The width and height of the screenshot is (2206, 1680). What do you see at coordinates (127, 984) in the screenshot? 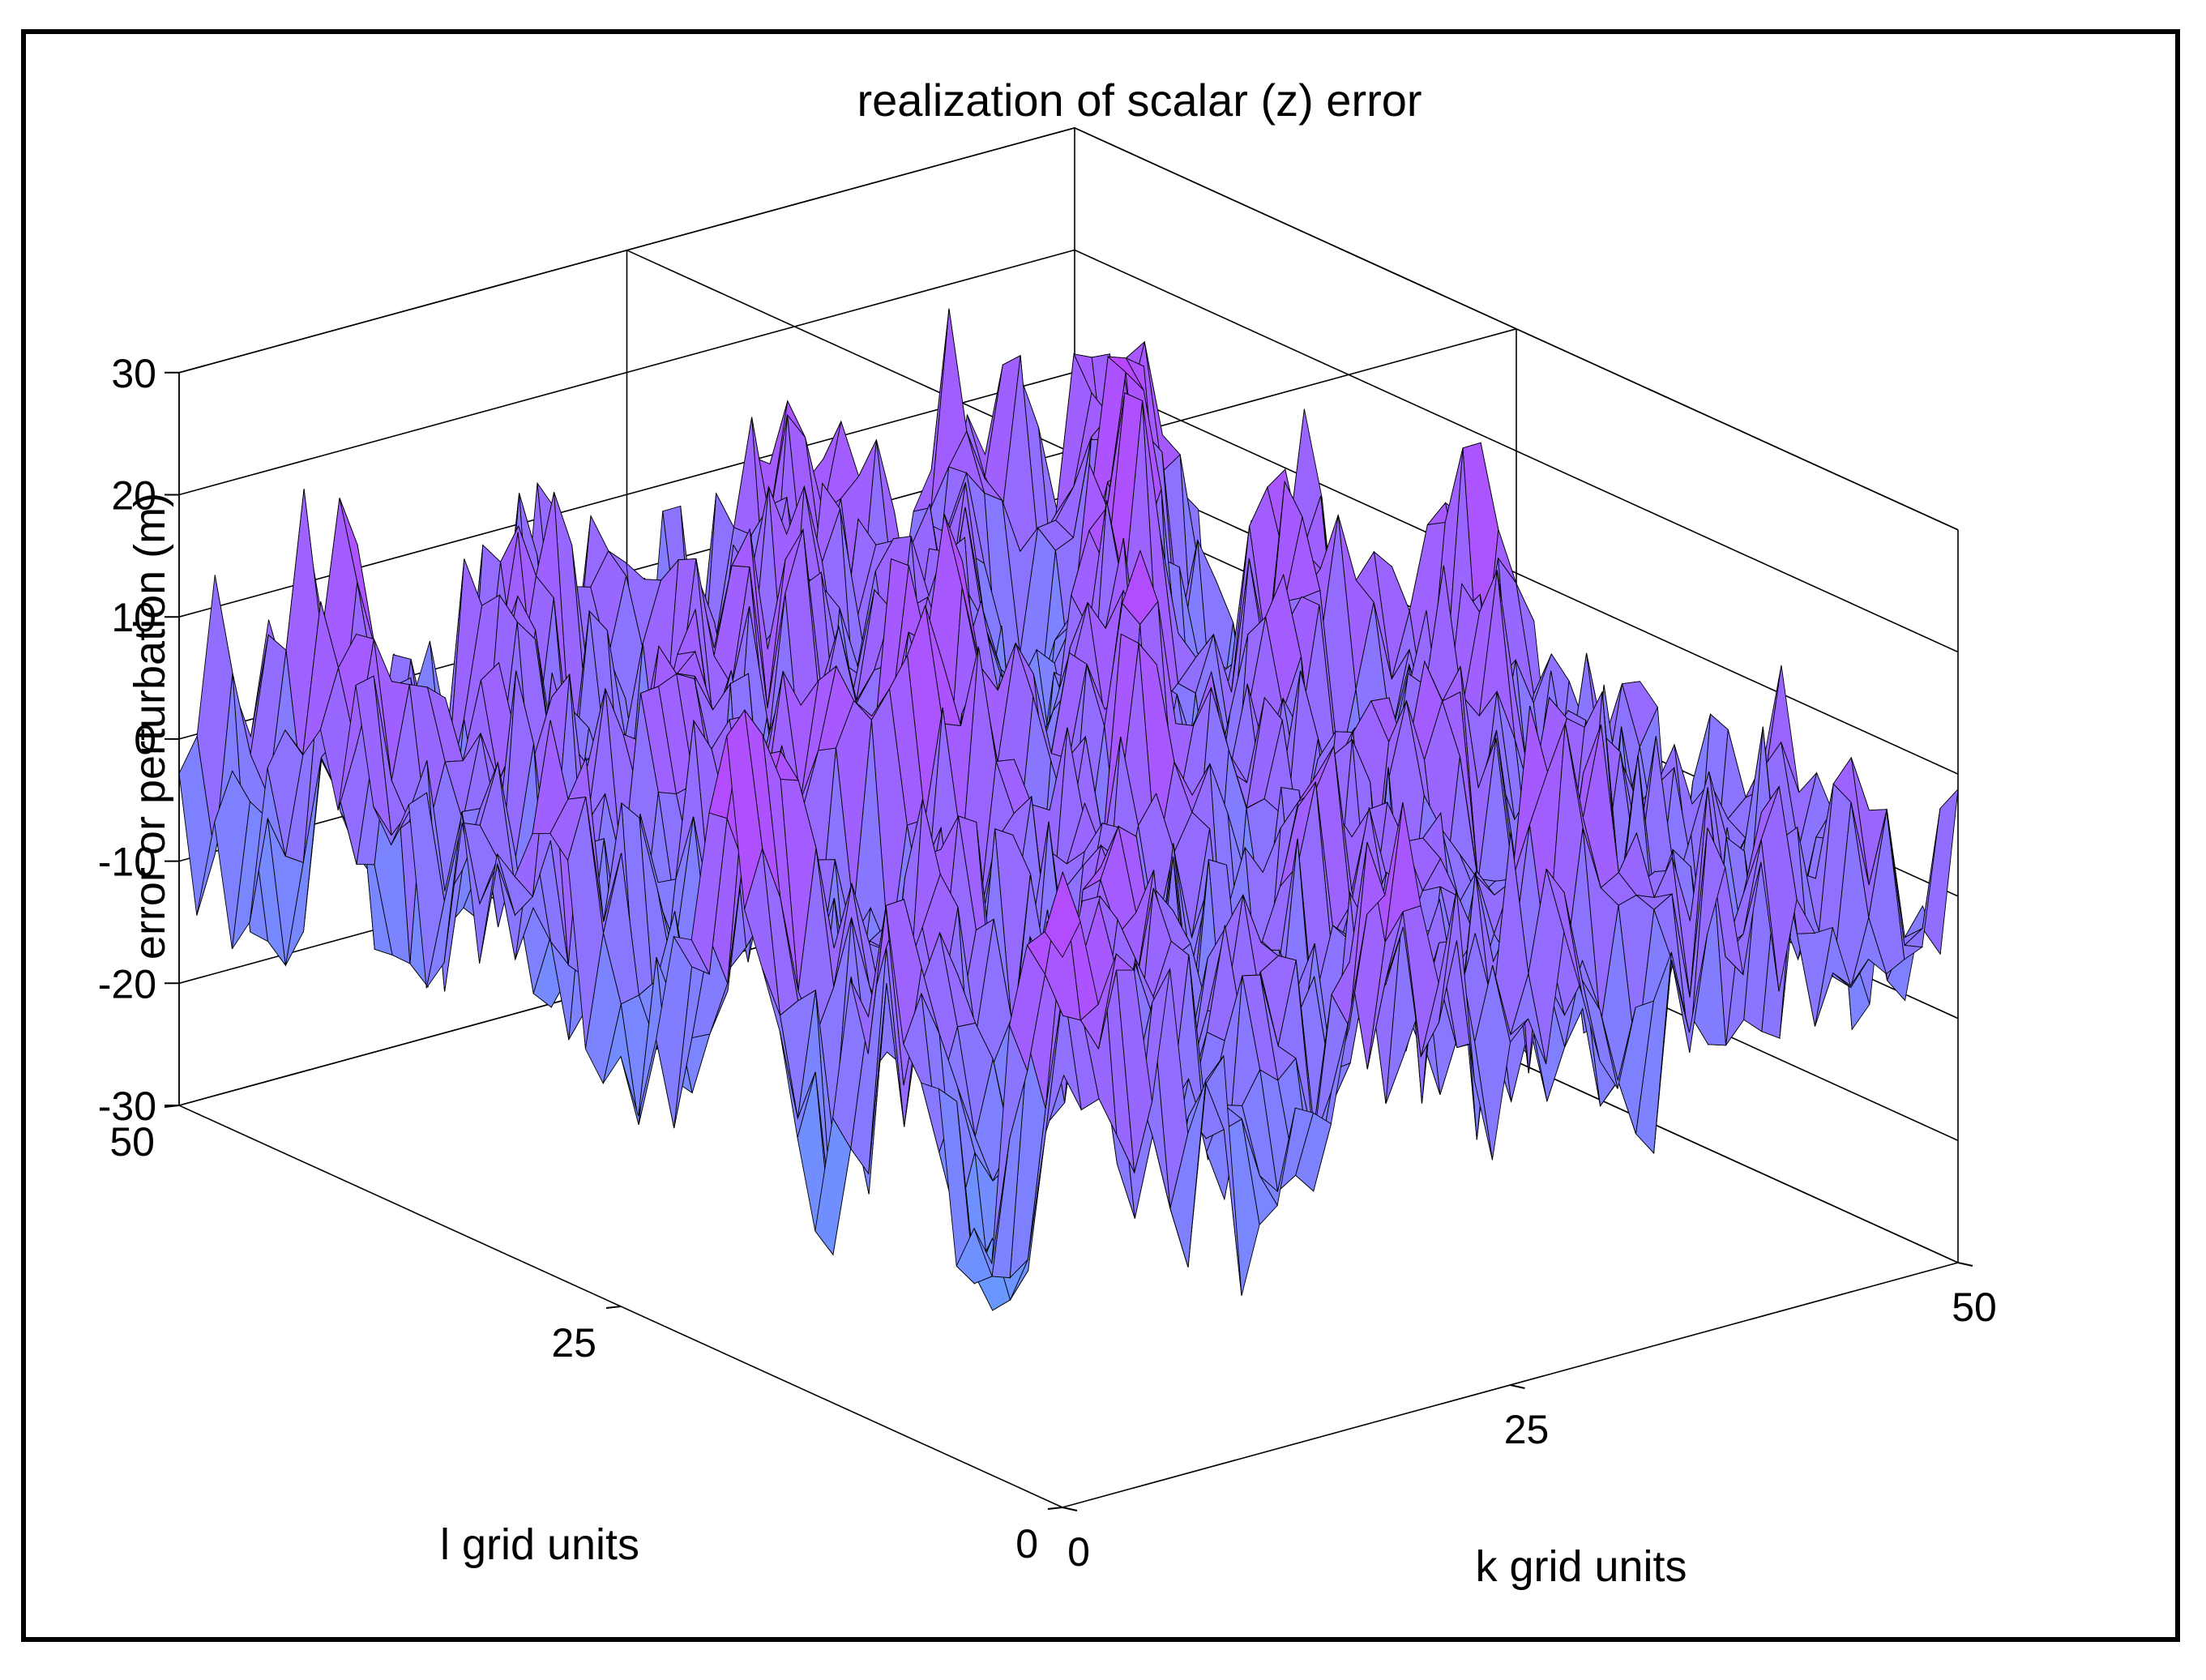
I see `z-tick-label: -20` at bounding box center [127, 984].